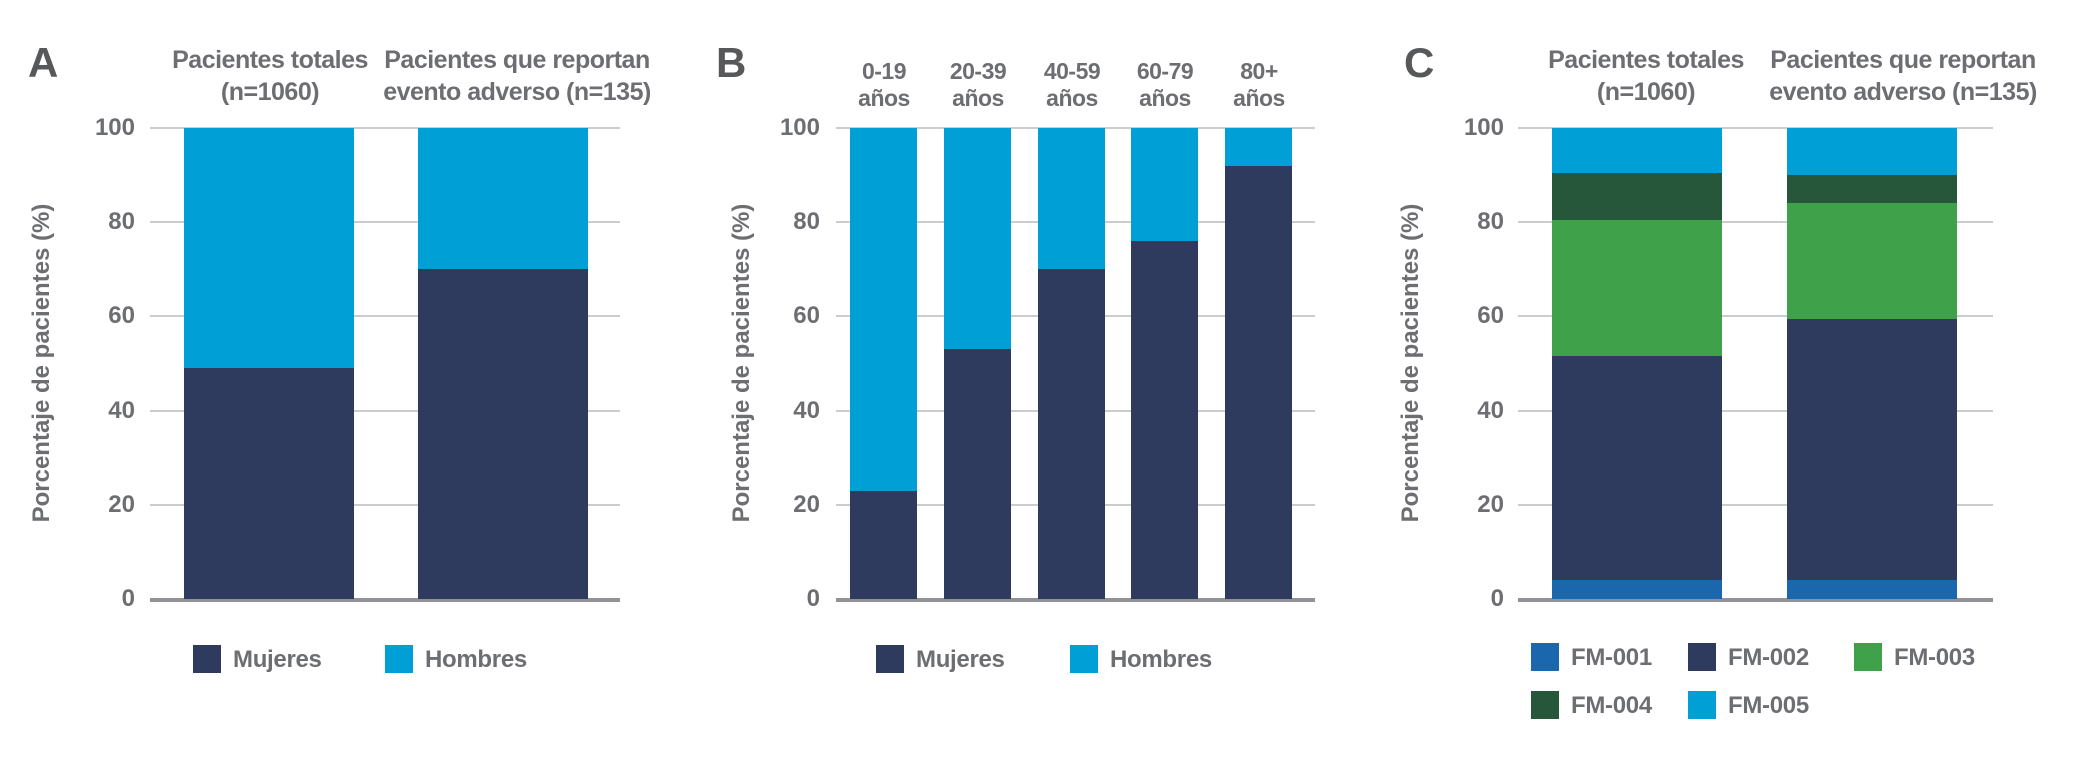 This screenshot has width=2100, height=765. I want to click on legend-swatch-hombres, so click(1084, 659).